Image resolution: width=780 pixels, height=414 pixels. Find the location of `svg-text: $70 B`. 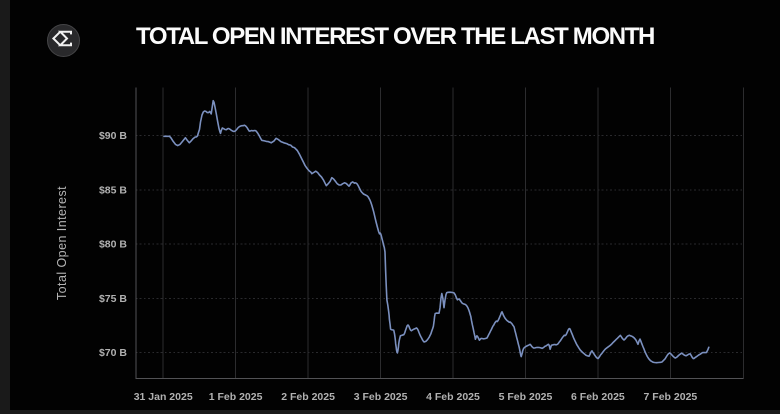

svg-text: $70 B is located at coordinates (113, 353).